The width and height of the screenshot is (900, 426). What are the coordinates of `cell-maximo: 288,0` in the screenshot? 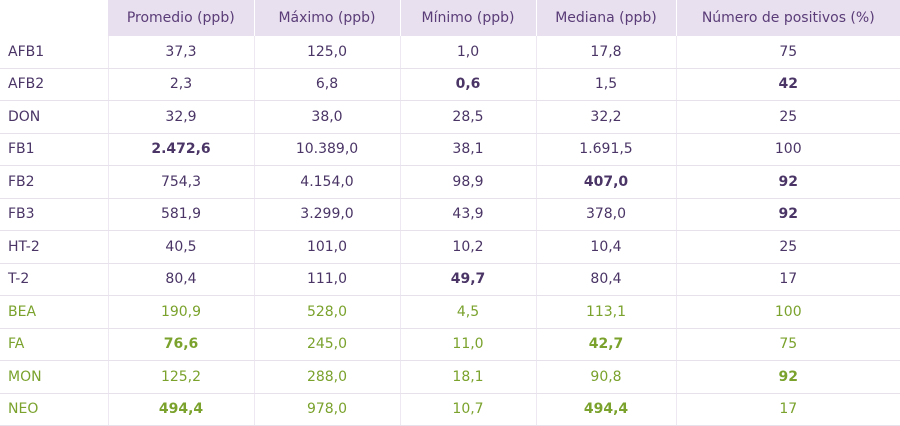 It's located at (326, 377).